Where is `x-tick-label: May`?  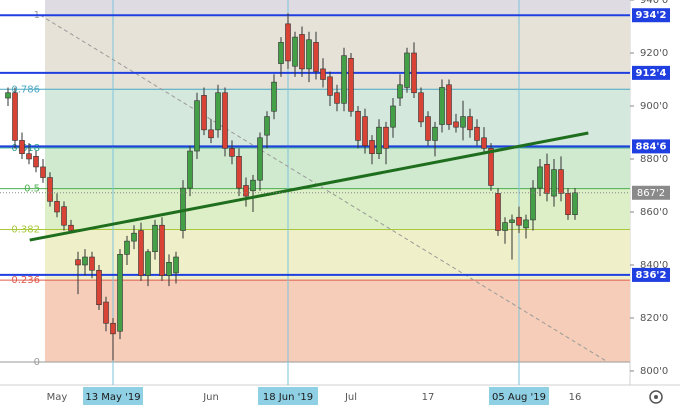
x-tick-label: May is located at coordinates (57, 397).